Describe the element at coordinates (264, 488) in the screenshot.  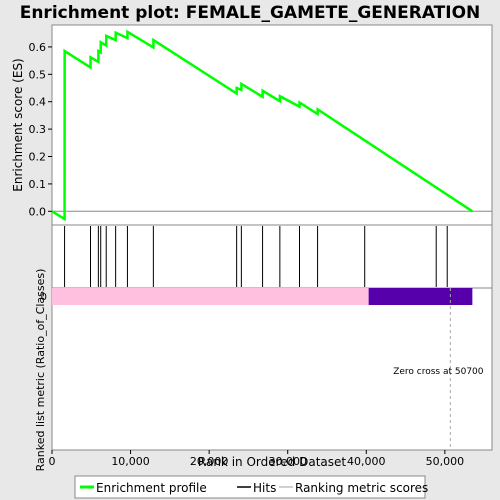
I see `legend-hits-label: Hits` at that location.